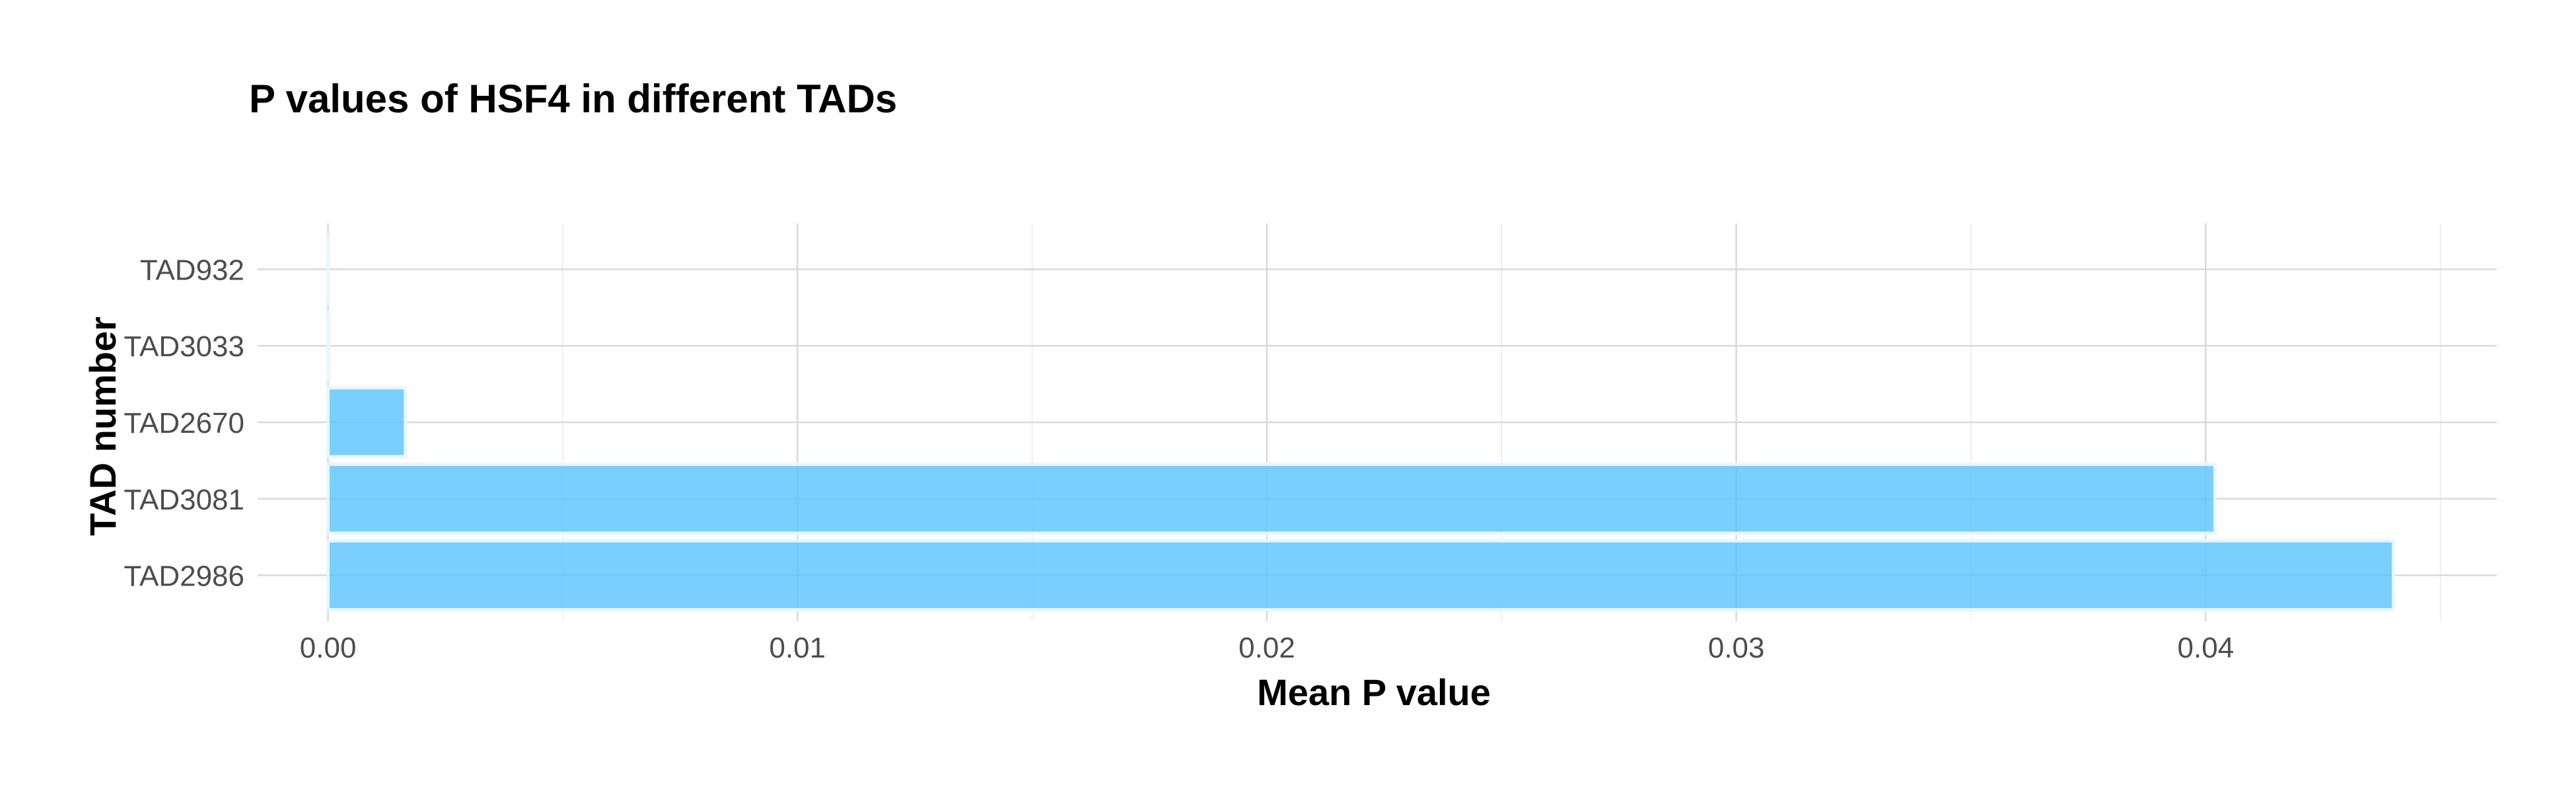 Image resolution: width=2576 pixels, height=793 pixels. I want to click on x-tick-label: 0.02, so click(1266, 648).